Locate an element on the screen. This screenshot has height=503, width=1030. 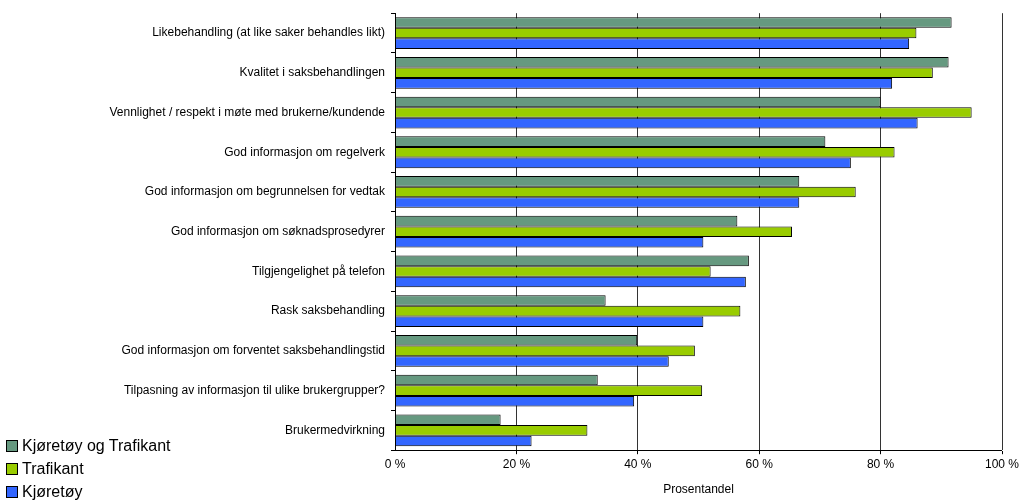
y-tick-label: Likebehandling (at like saker behandles likt) is located at coordinates (268, 32).